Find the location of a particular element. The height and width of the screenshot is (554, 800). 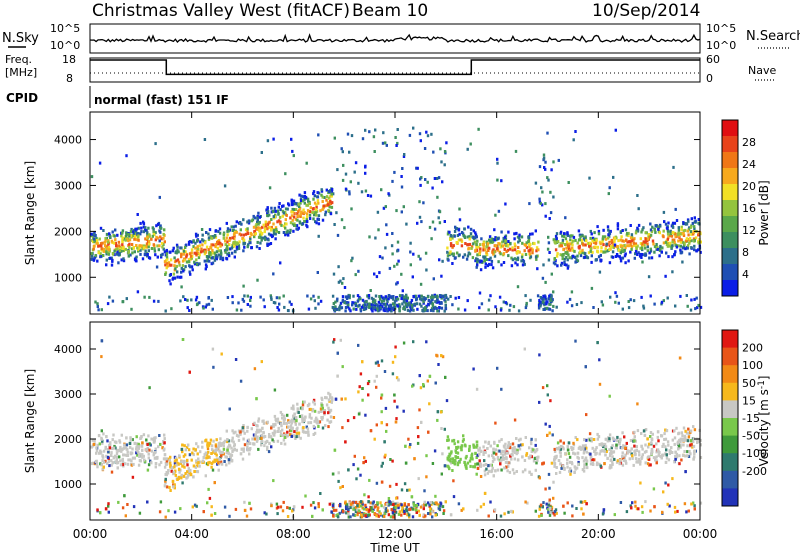

colorbar-tick-label: 8 is located at coordinates (745, 252).